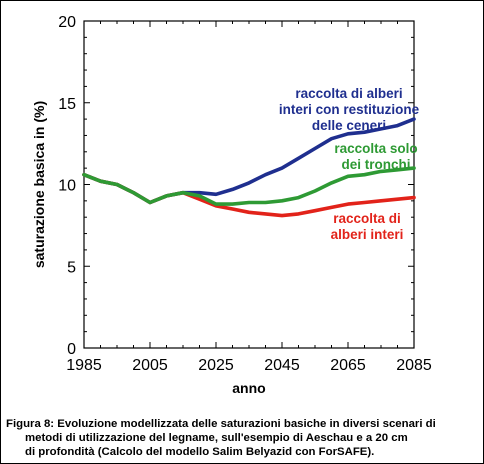 This screenshot has width=484, height=464. Describe the element at coordinates (375, 148) in the screenshot. I see `series-label-1-line-0: raccolta solo` at that location.